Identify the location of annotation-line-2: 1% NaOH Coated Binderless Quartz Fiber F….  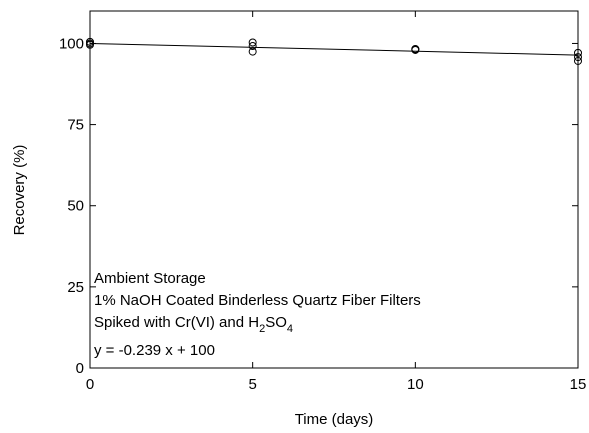
(257, 300).